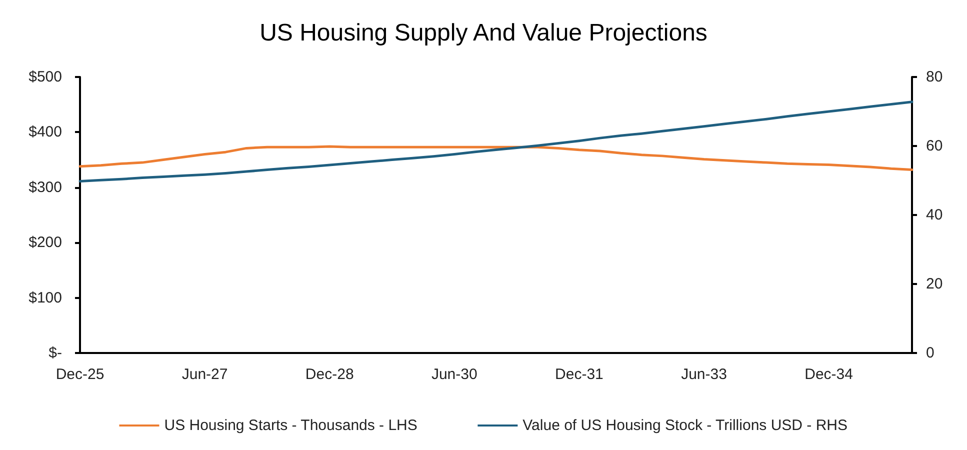 This screenshot has width=967, height=450. Describe the element at coordinates (45, 132) in the screenshot. I see `y-tick-label: $400` at that location.